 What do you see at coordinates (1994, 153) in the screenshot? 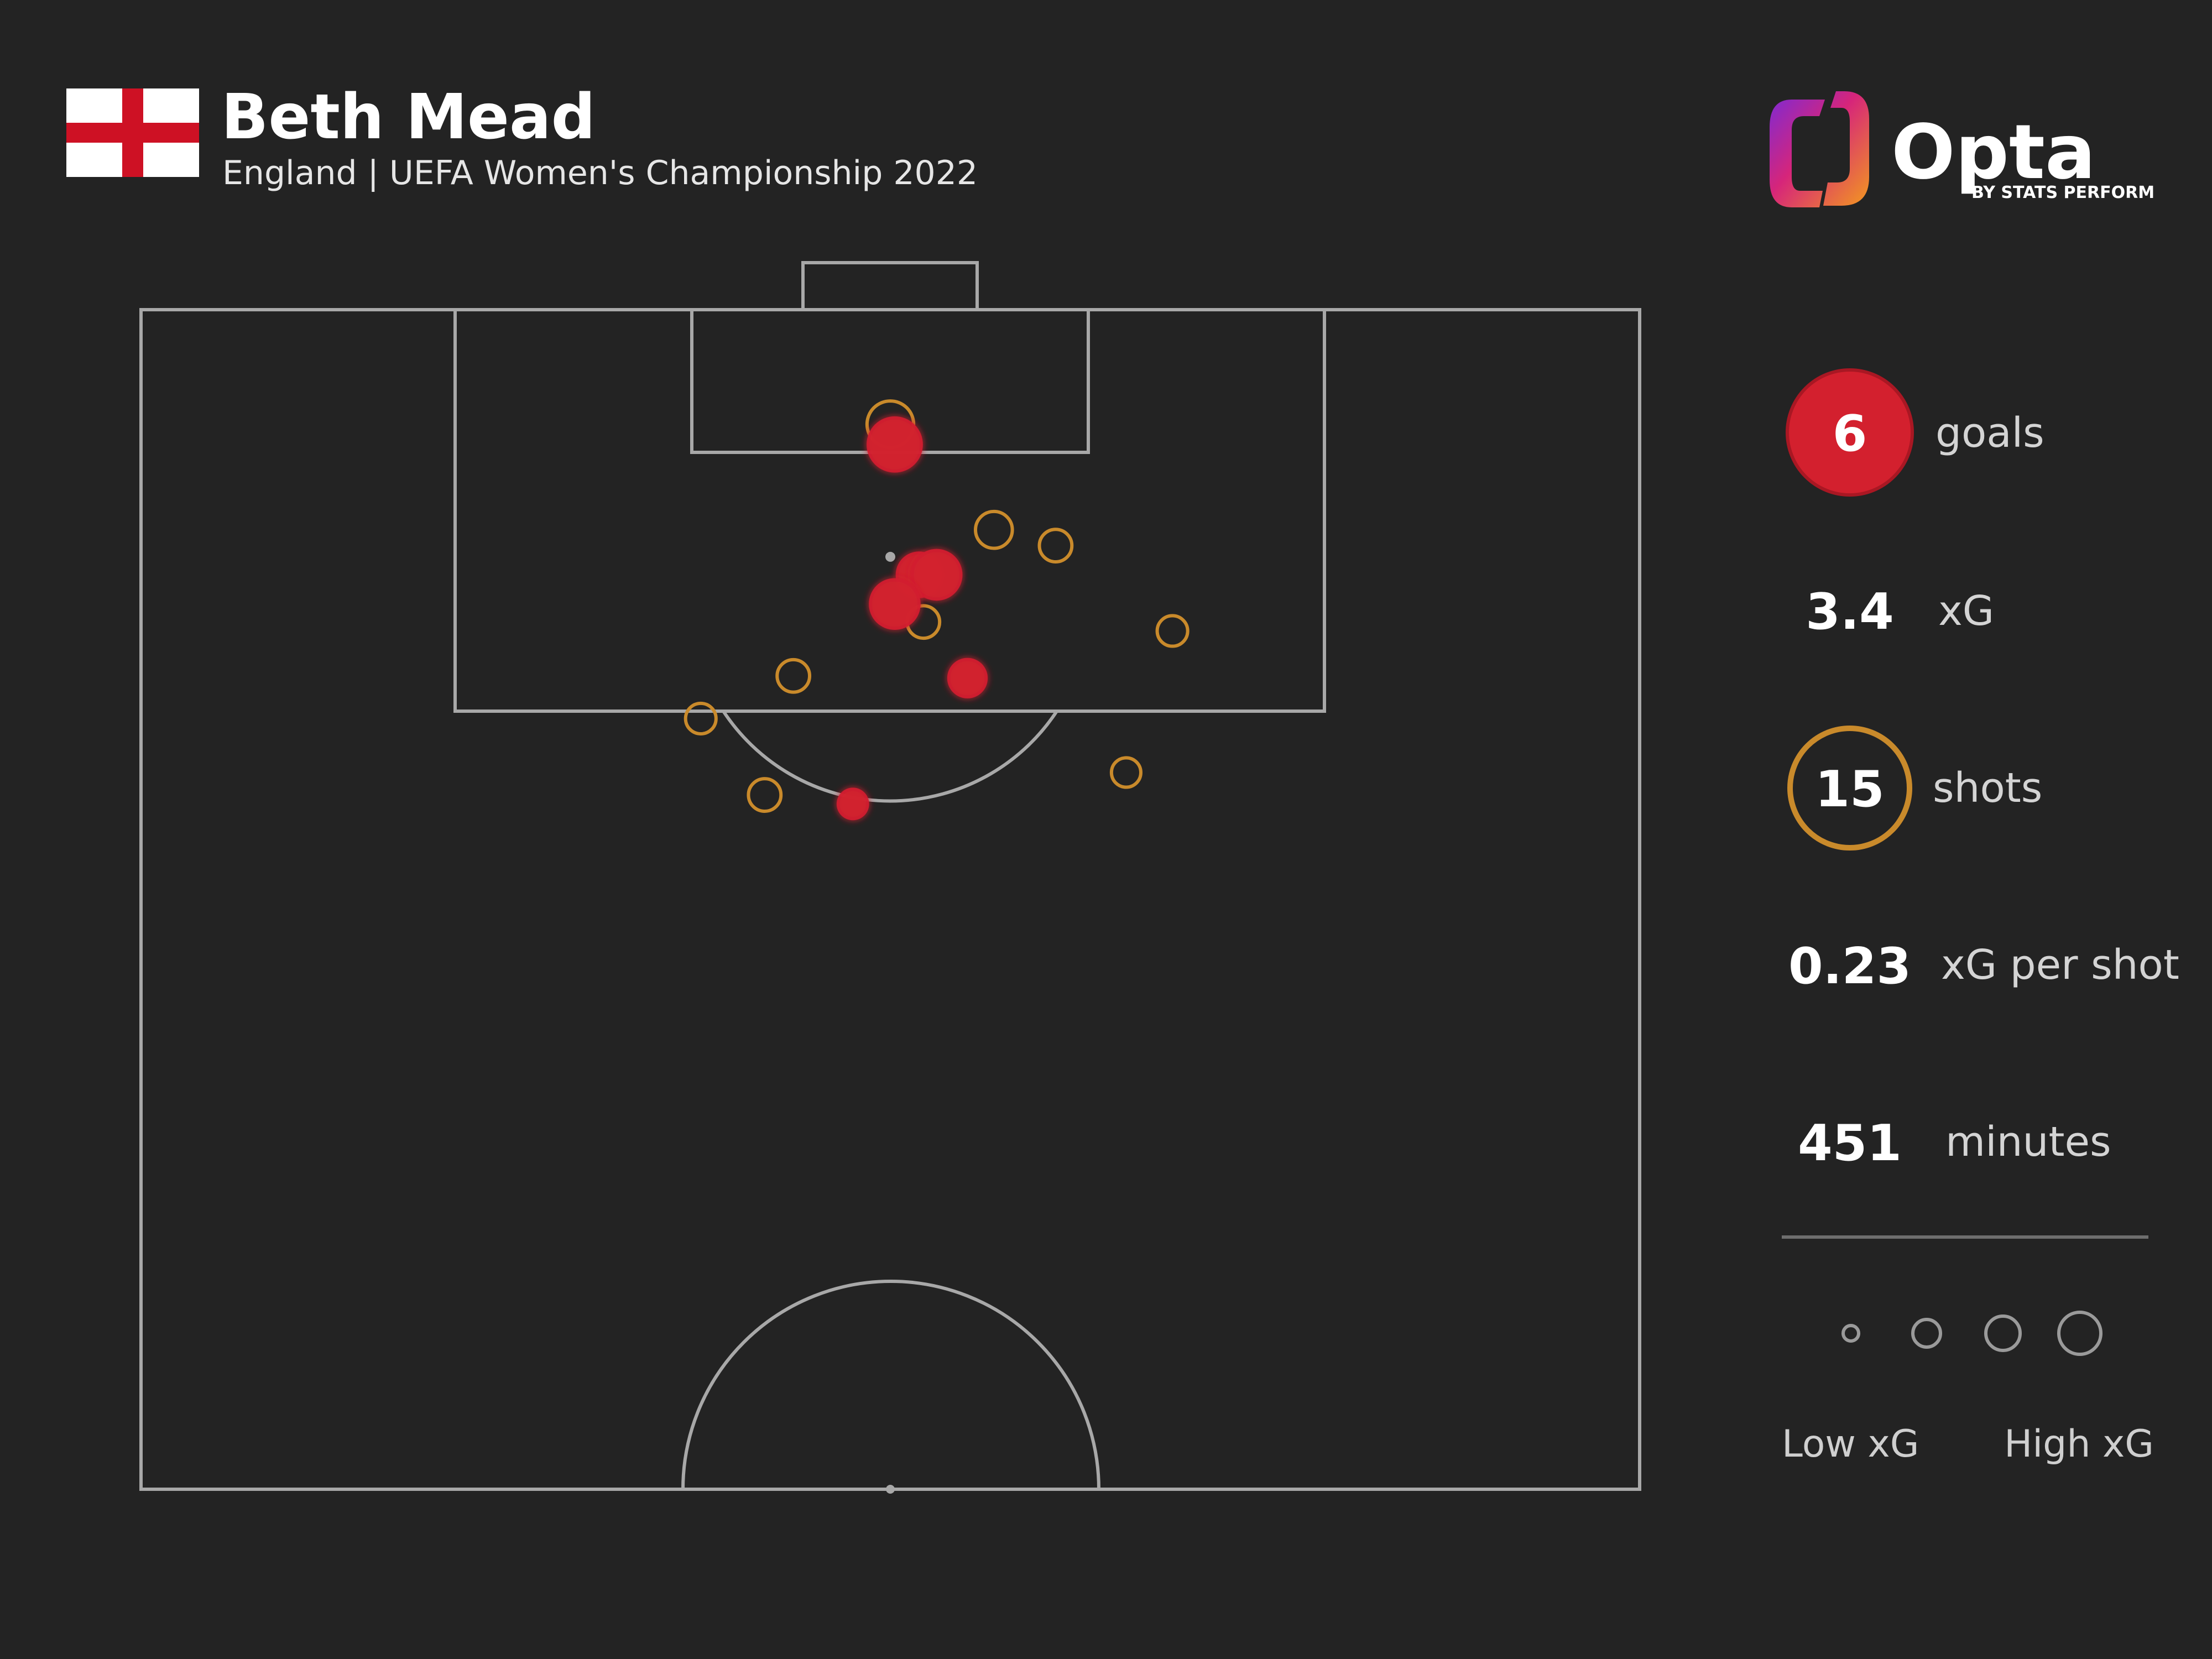
I see `opta-wordmark: Opta` at bounding box center [1994, 153].